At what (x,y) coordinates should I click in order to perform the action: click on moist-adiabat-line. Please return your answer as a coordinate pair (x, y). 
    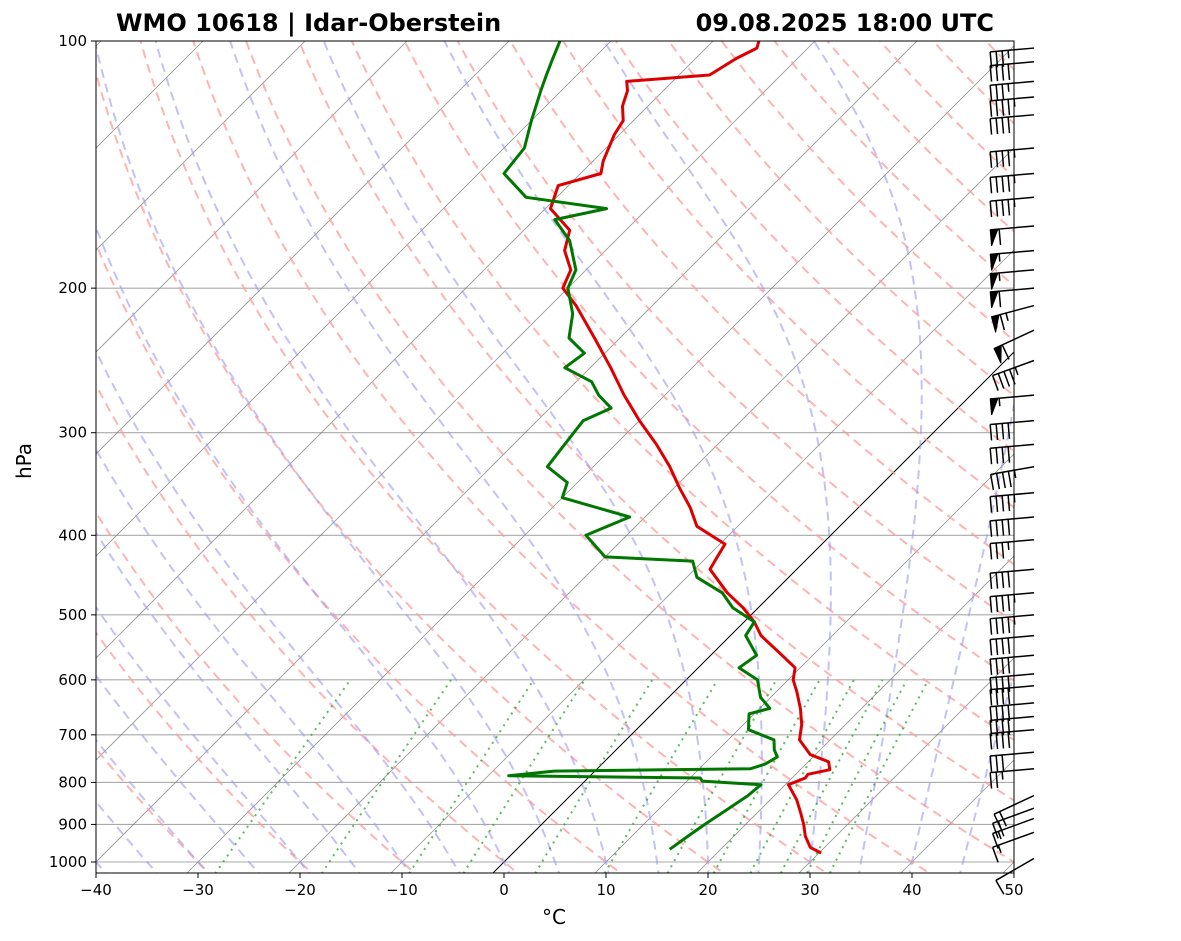
    Looking at the image, I should click on (868, 457).